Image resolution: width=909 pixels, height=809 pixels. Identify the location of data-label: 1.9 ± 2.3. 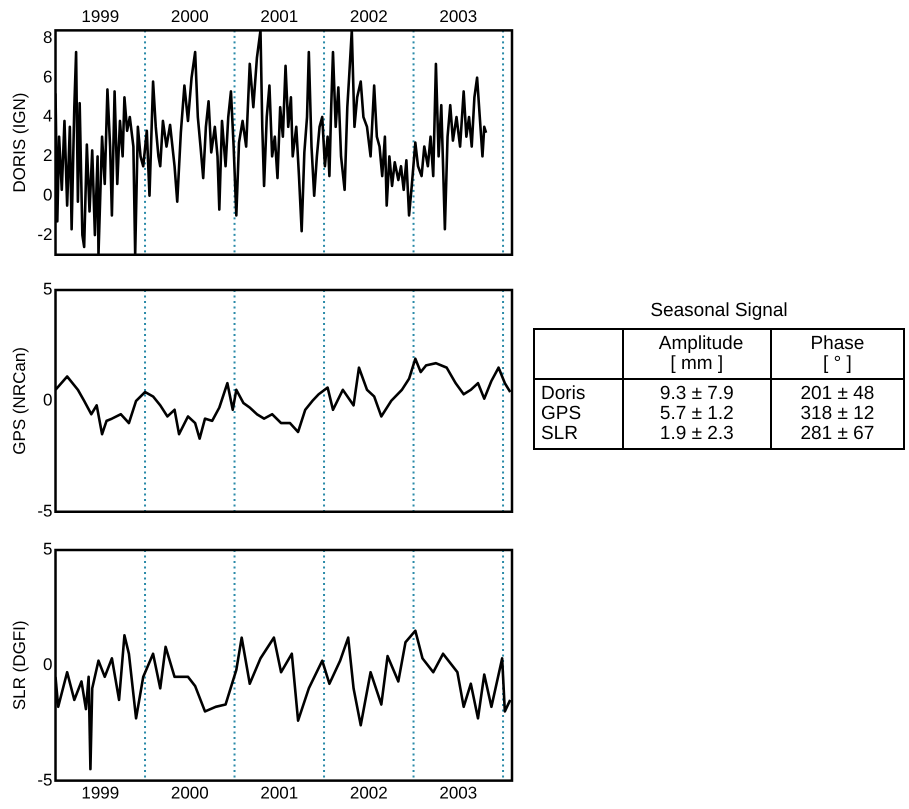
(697, 433).